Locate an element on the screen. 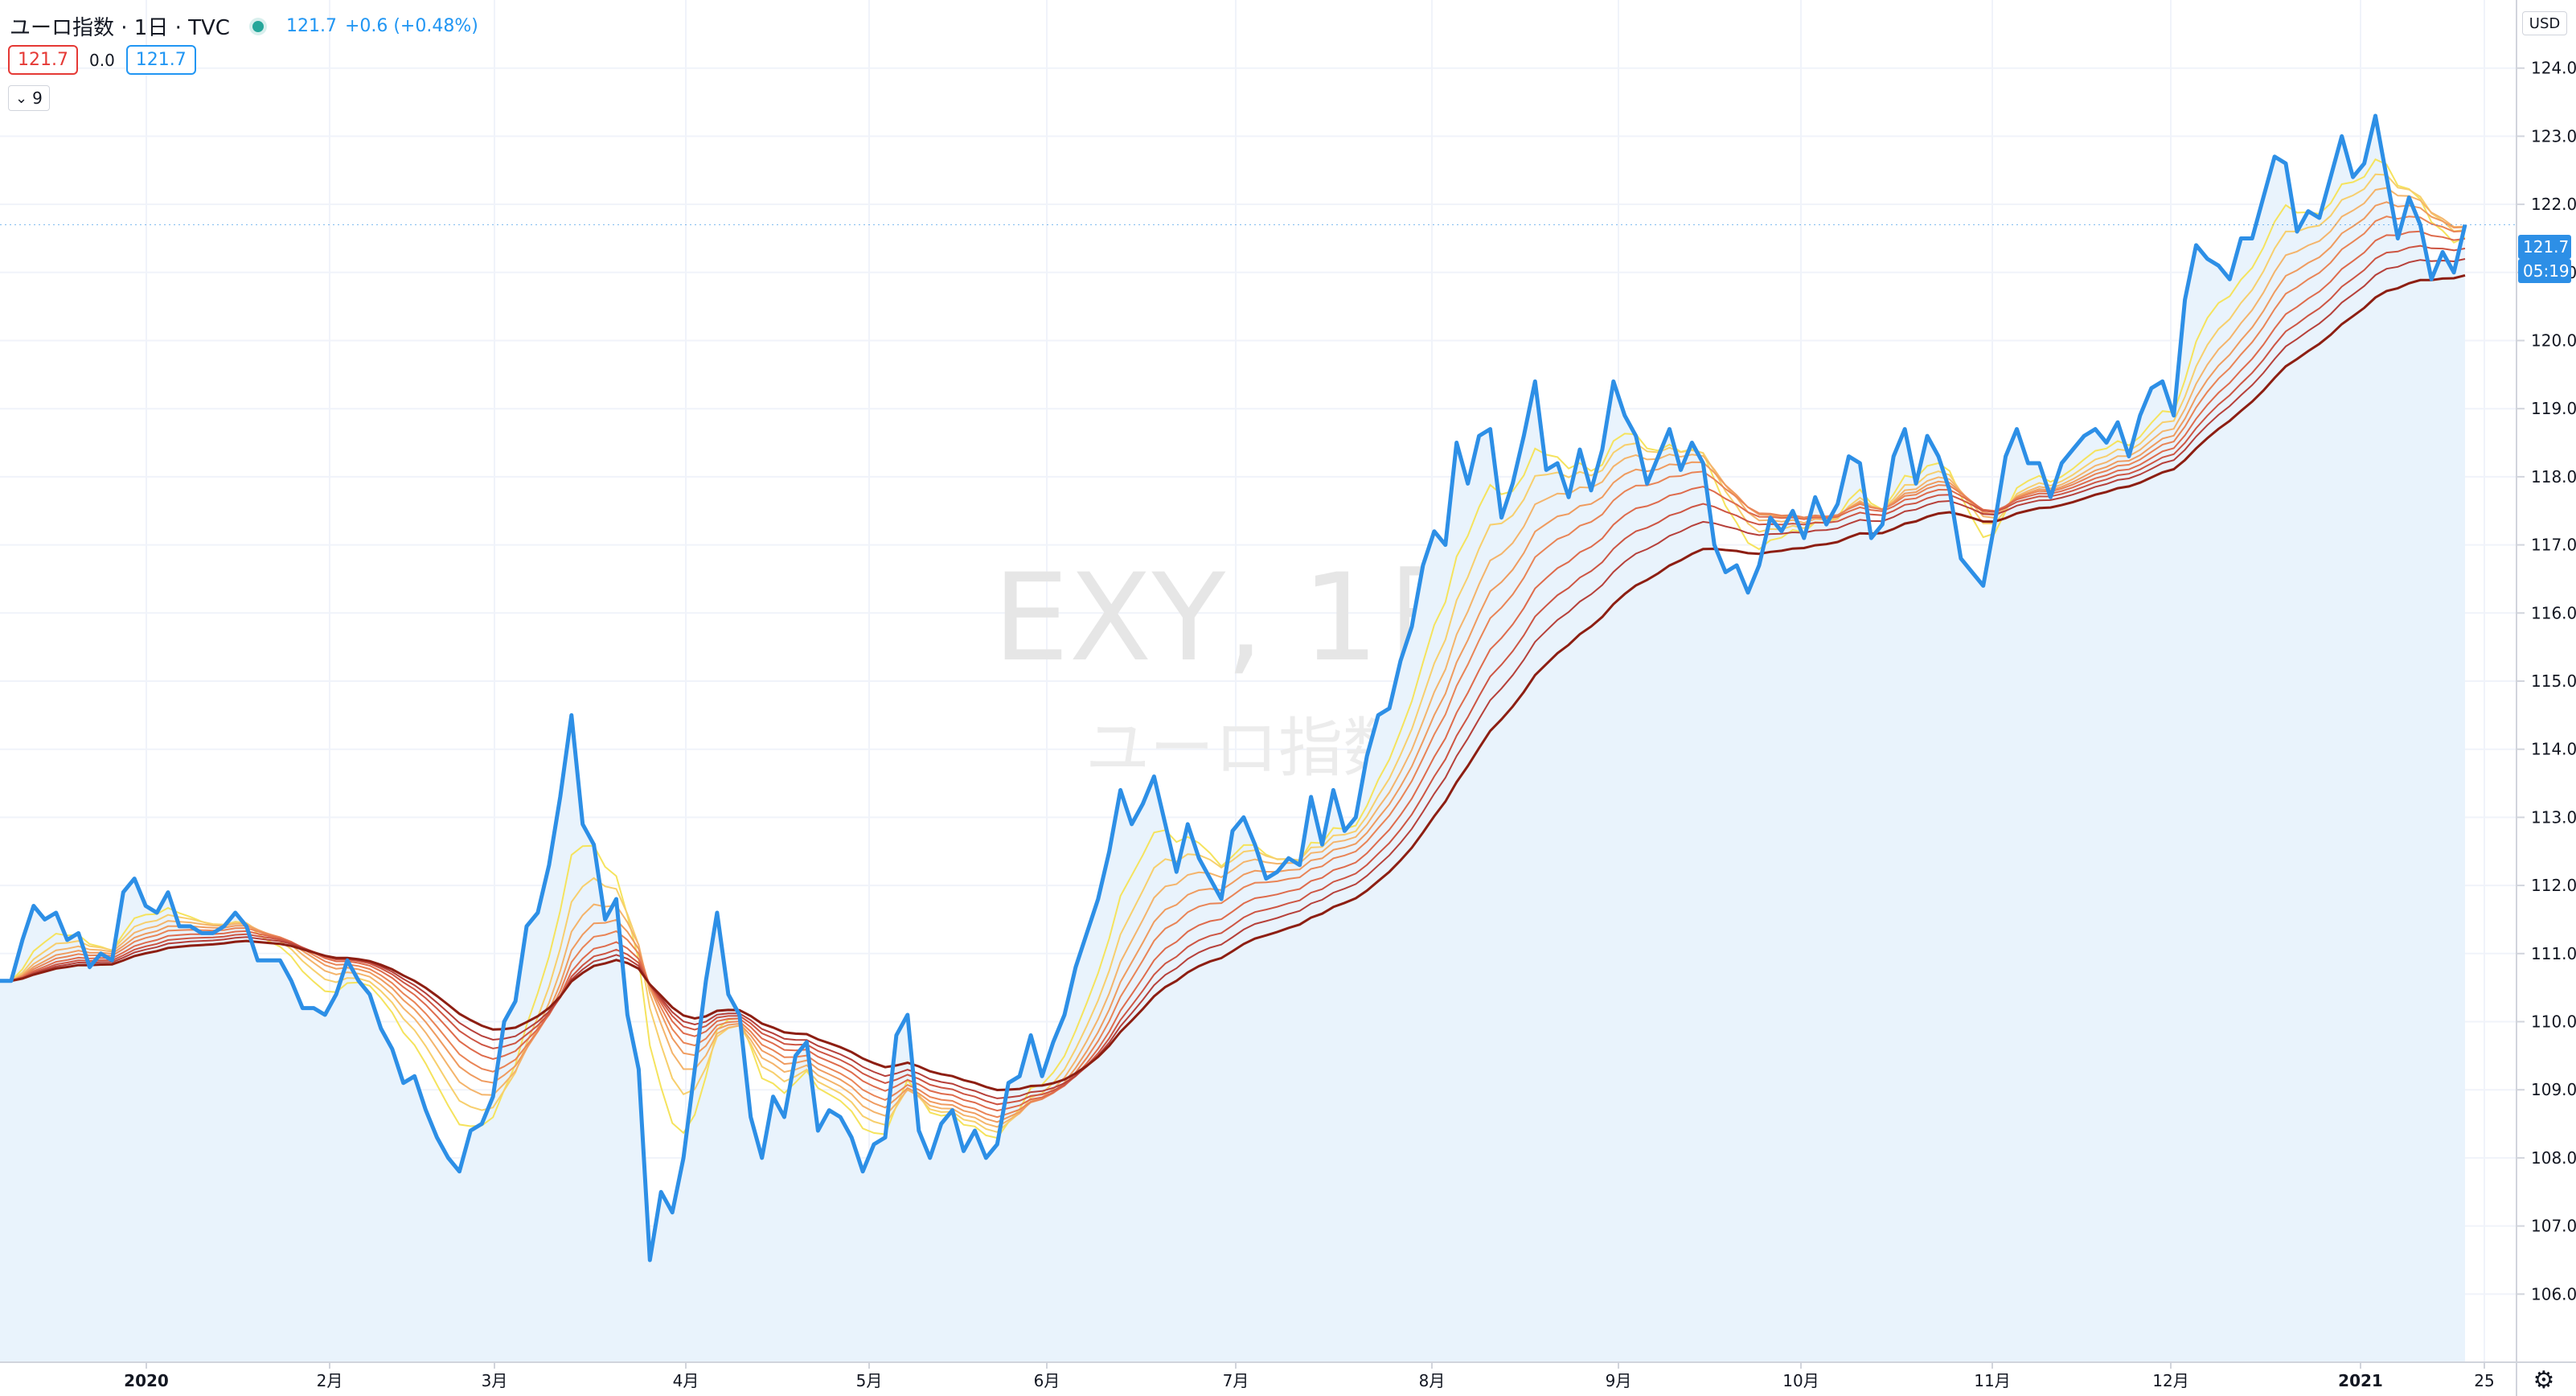 This screenshot has width=2576, height=1396. y-tick-label: 112.0 is located at coordinates (2553, 885).